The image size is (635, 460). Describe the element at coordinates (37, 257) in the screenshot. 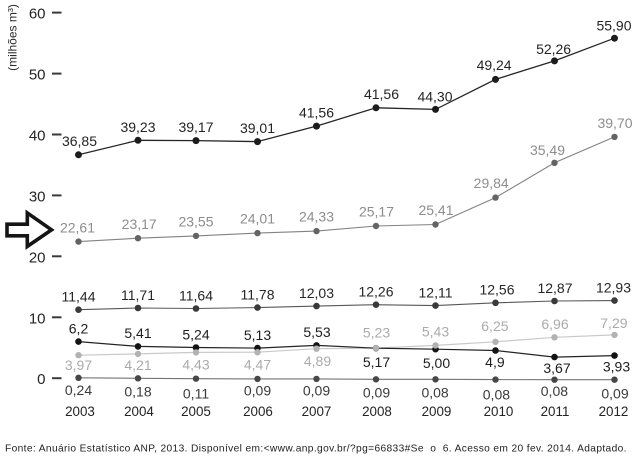

I see `svg-text: 20` at that location.